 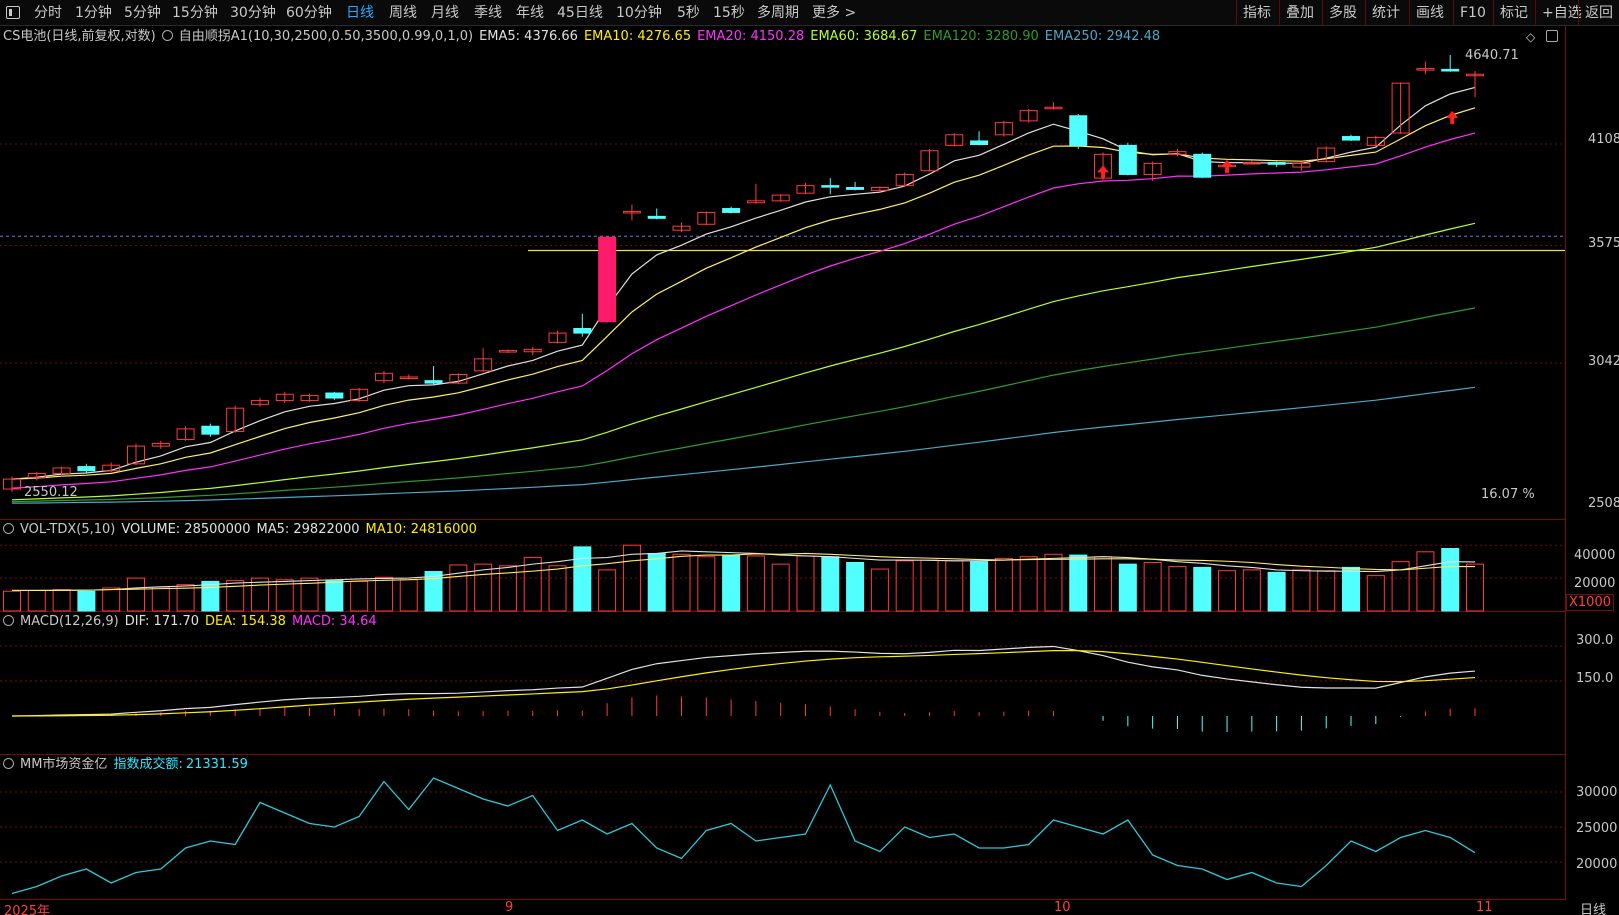 I want to click on macd-circle-icon, so click(x=8, y=620).